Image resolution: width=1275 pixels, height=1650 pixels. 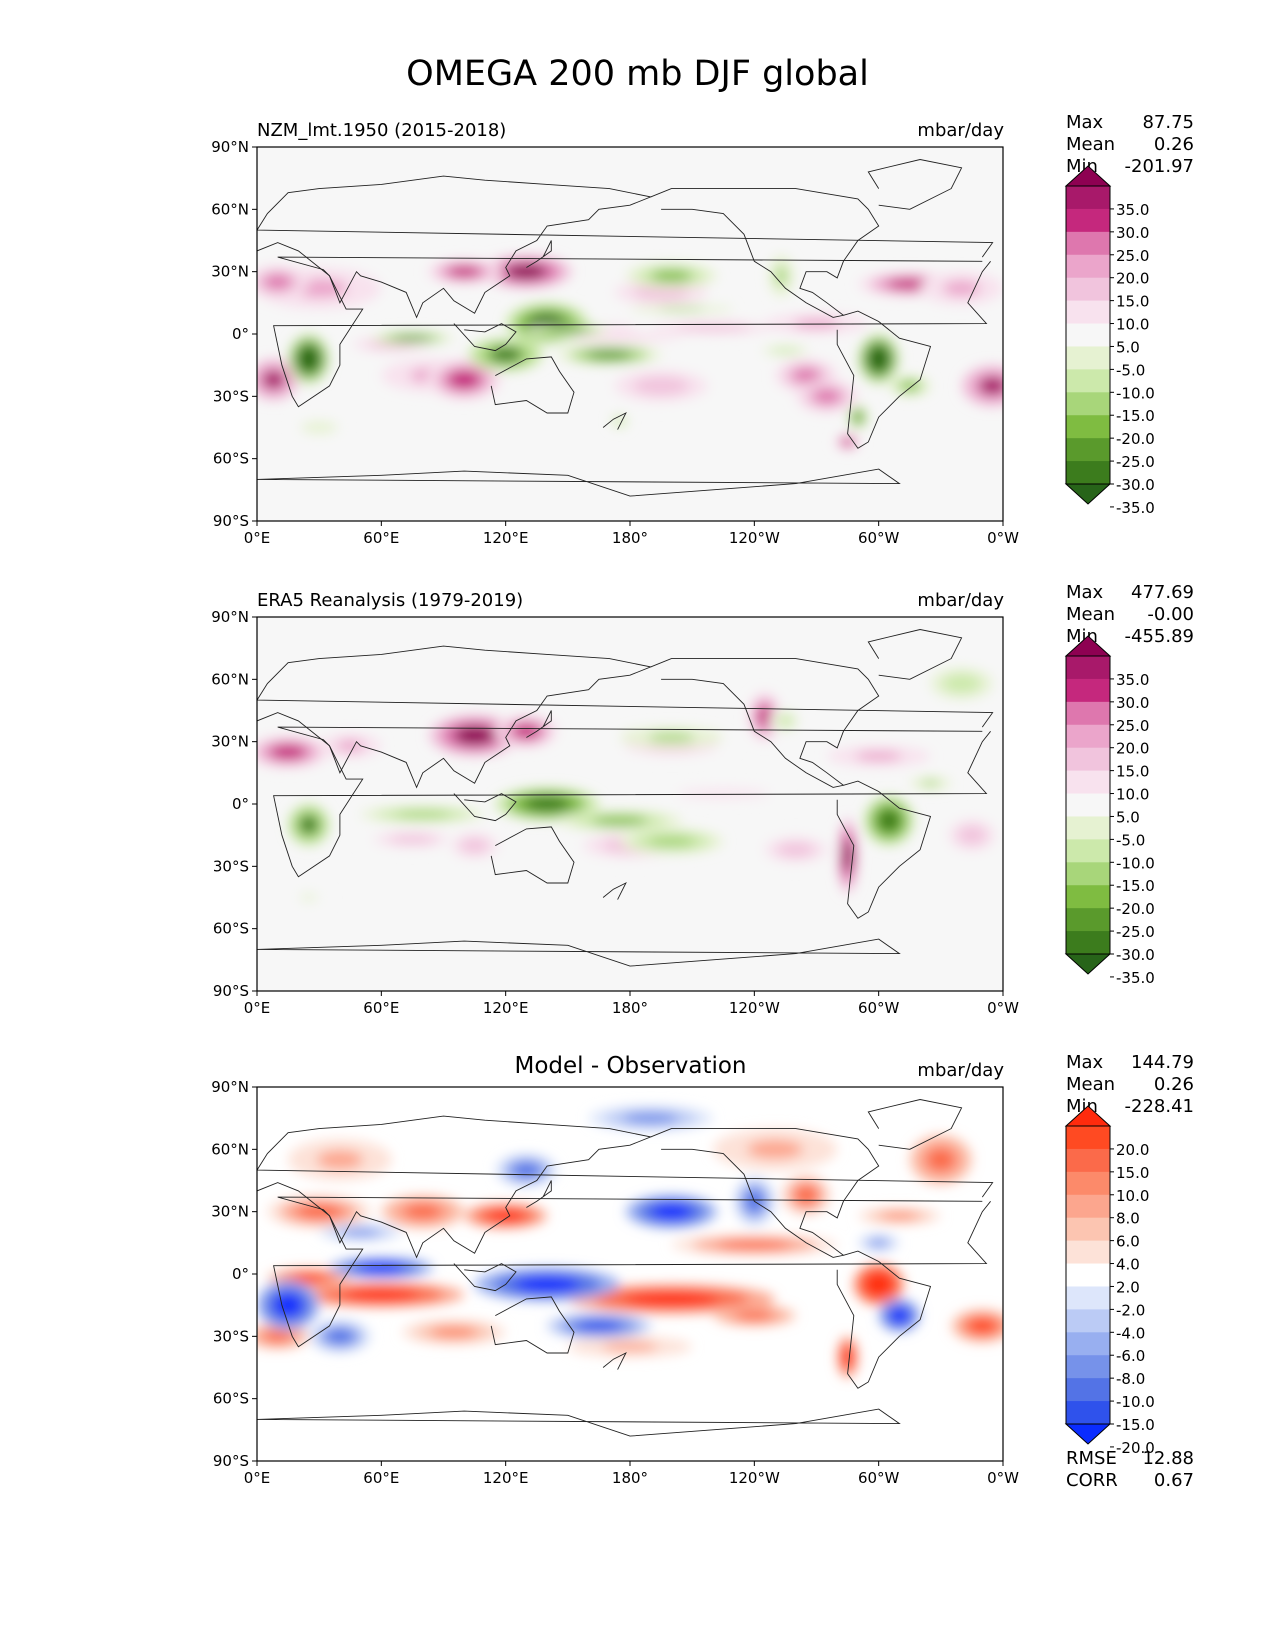 What do you see at coordinates (1132, 680) in the screenshot?
I see `colorbar-label: 35.0` at bounding box center [1132, 680].